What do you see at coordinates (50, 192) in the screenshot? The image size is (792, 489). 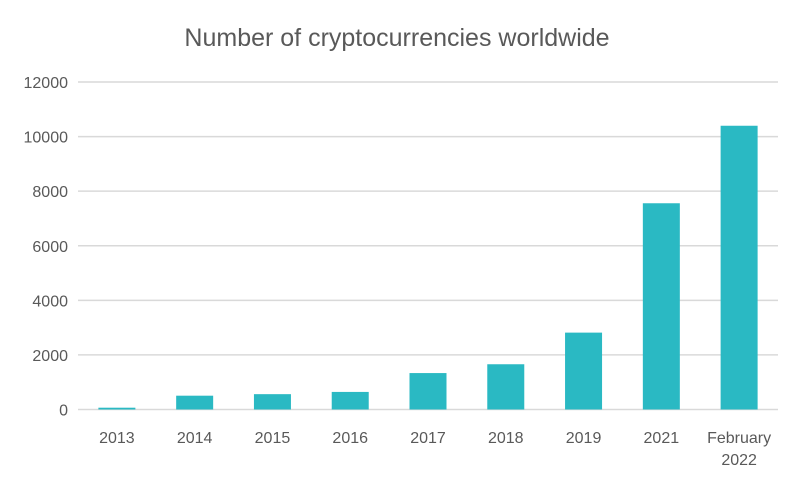 I see `y-tick-label: 8000` at bounding box center [50, 192].